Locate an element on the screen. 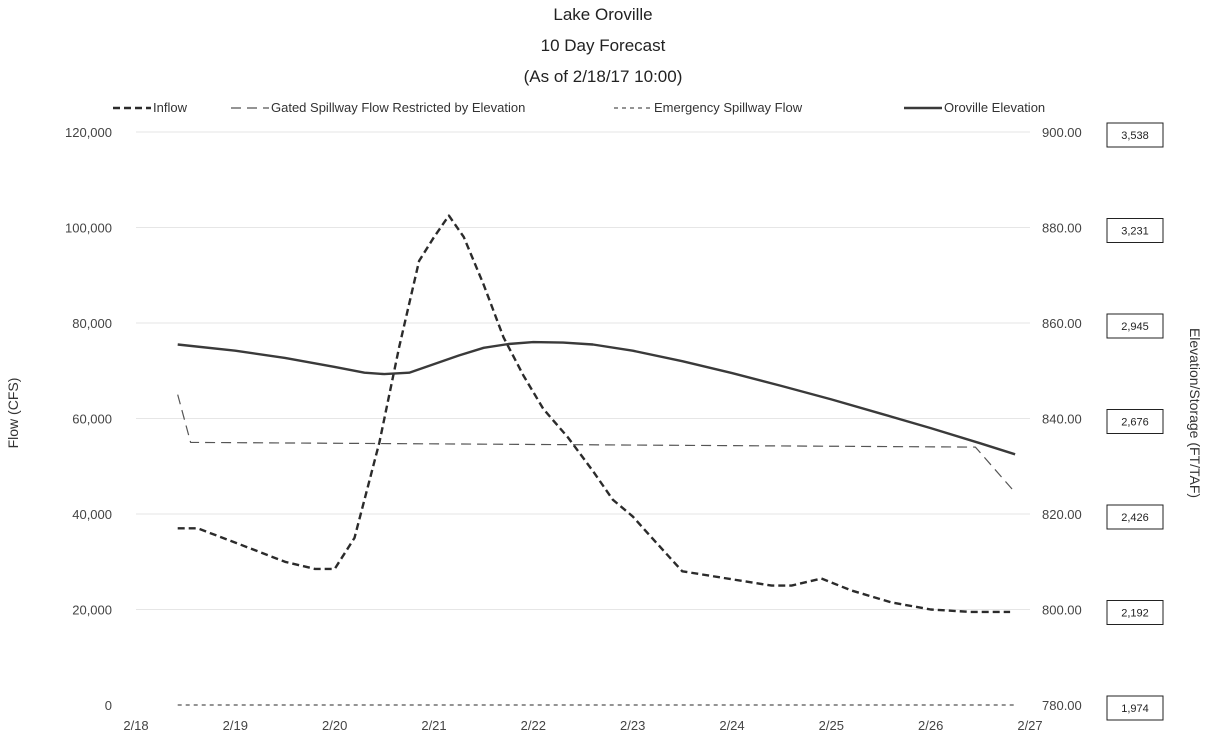 Image resolution: width=1205 pixels, height=749 pixels. y2-tick-label: 860.00 is located at coordinates (1062, 323).